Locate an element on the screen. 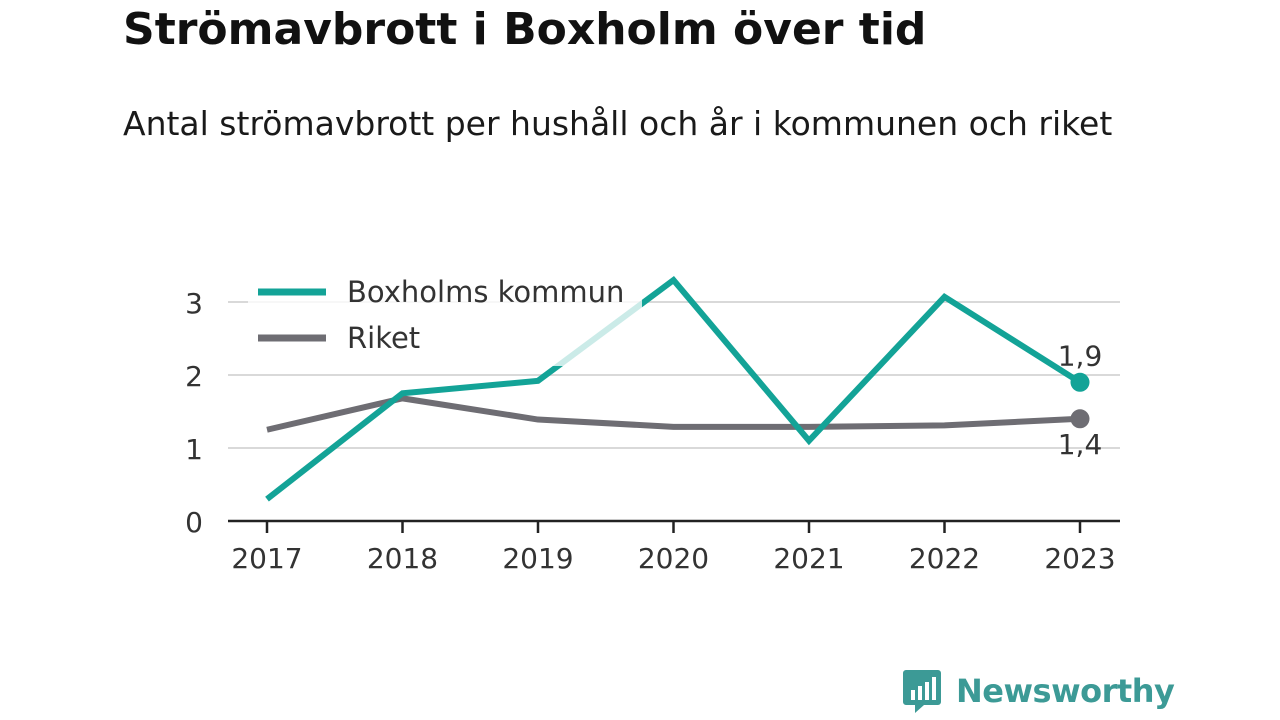 Image resolution: width=1280 pixels, height=720 pixels. y-tick-label: 0 is located at coordinates (194, 522).